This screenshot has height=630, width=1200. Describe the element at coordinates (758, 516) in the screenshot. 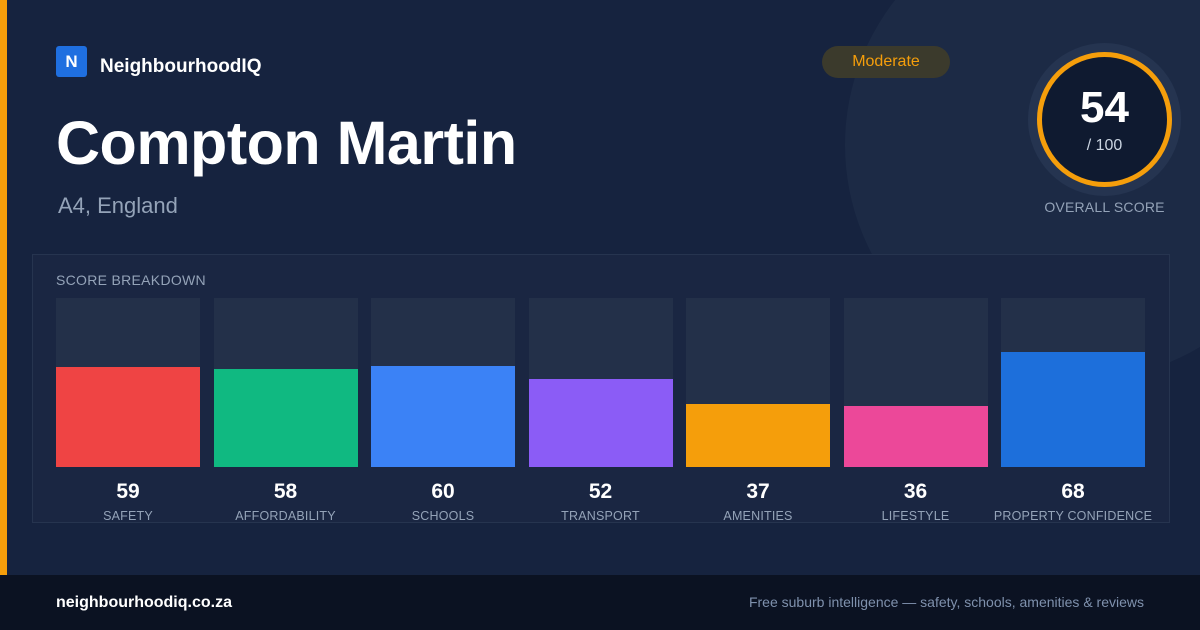

I see `bar-label: AMENITIES` at that location.